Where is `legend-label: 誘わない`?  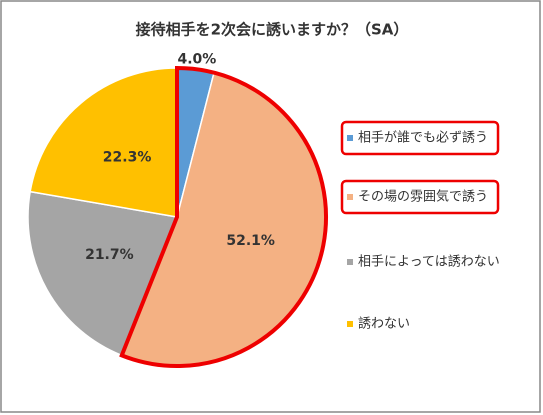 legend-label: 誘わない is located at coordinates (384, 324).